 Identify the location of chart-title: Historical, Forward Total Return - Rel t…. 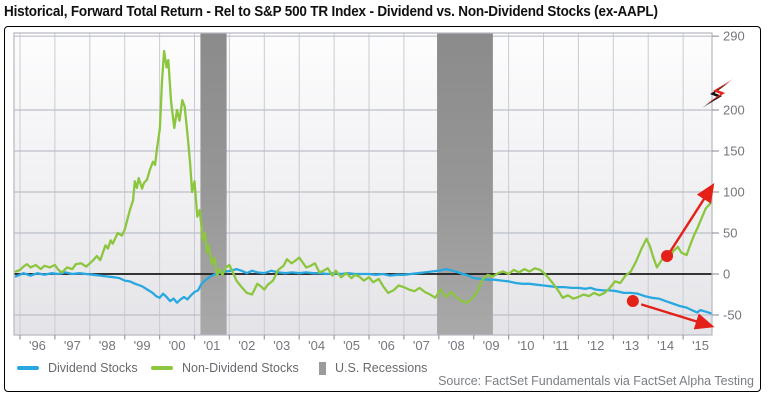
(331, 11).